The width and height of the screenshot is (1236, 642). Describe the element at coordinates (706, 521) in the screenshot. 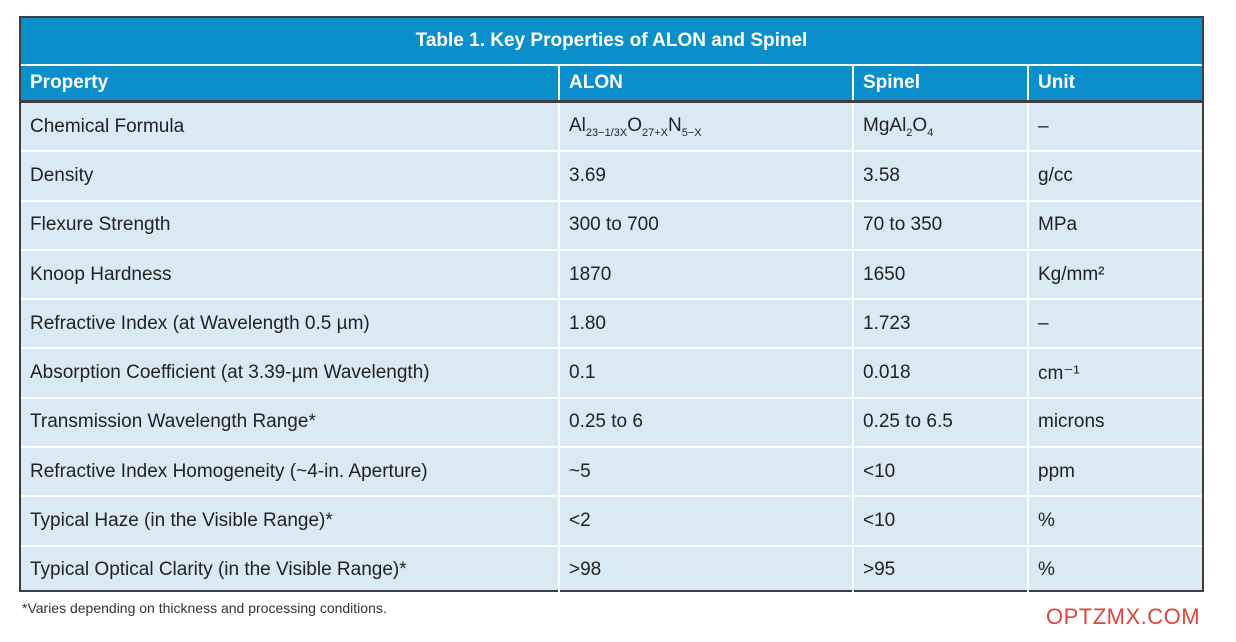

I see `alon-cell: <2` at that location.